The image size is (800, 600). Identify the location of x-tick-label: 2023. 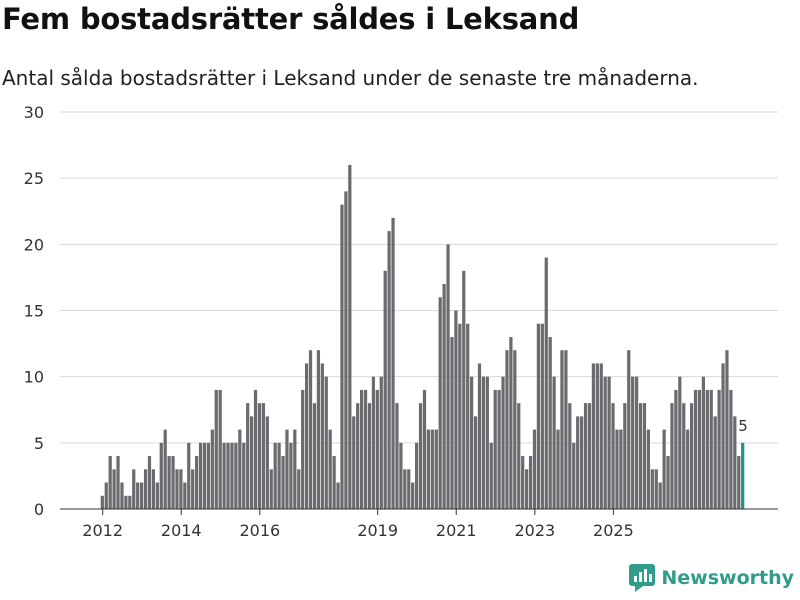
(534, 530).